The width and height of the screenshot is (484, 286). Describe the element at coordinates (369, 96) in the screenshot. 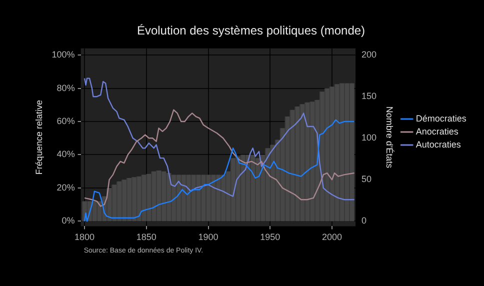

I see `y2-tick-label: 150` at that location.